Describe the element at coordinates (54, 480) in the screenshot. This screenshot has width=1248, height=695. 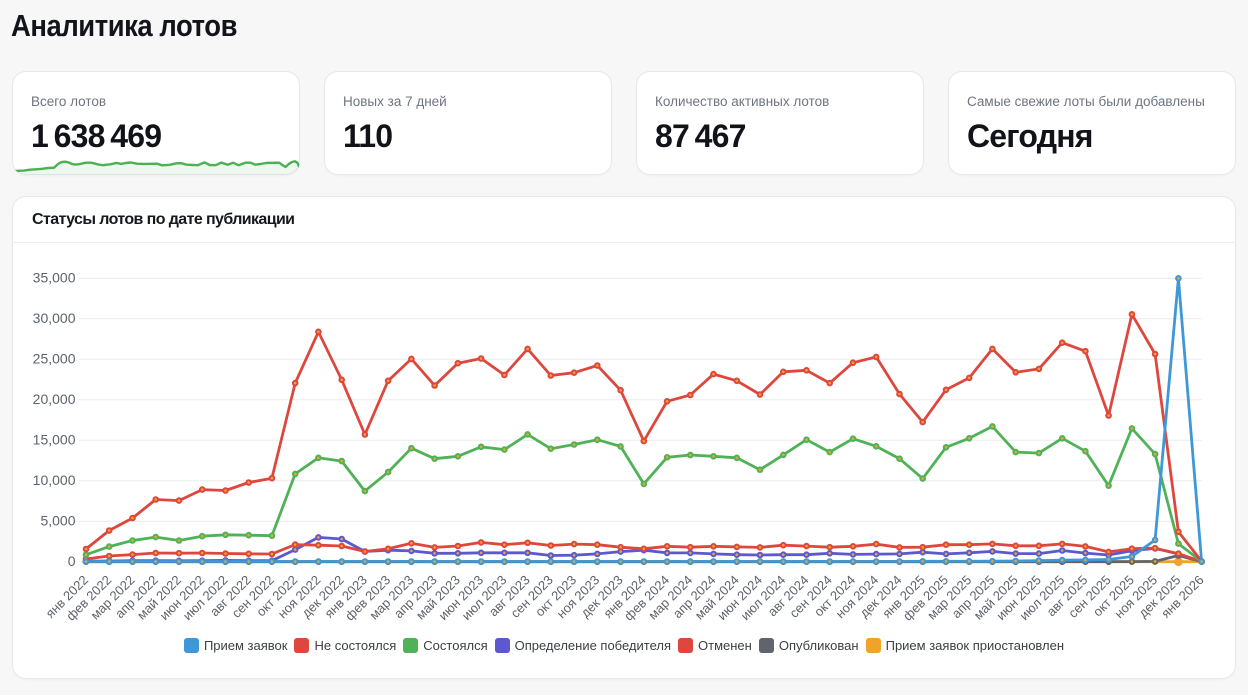
I see `svg-text: 10,000` at that location.